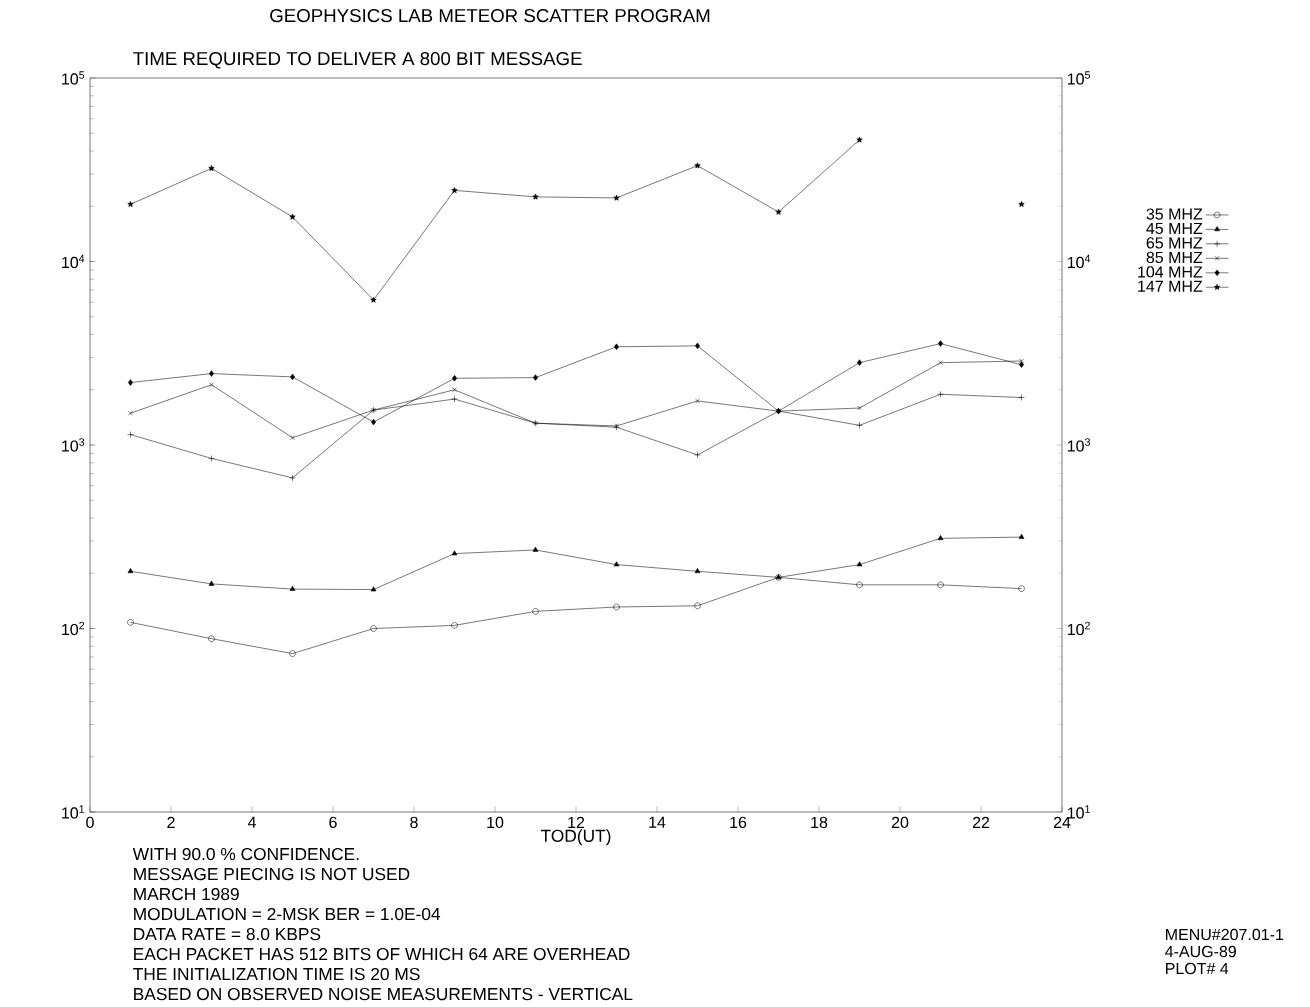 This screenshot has height=1007, width=1310. What do you see at coordinates (1174, 257) in the screenshot?
I see `legend-label: 85 MHZ` at bounding box center [1174, 257].